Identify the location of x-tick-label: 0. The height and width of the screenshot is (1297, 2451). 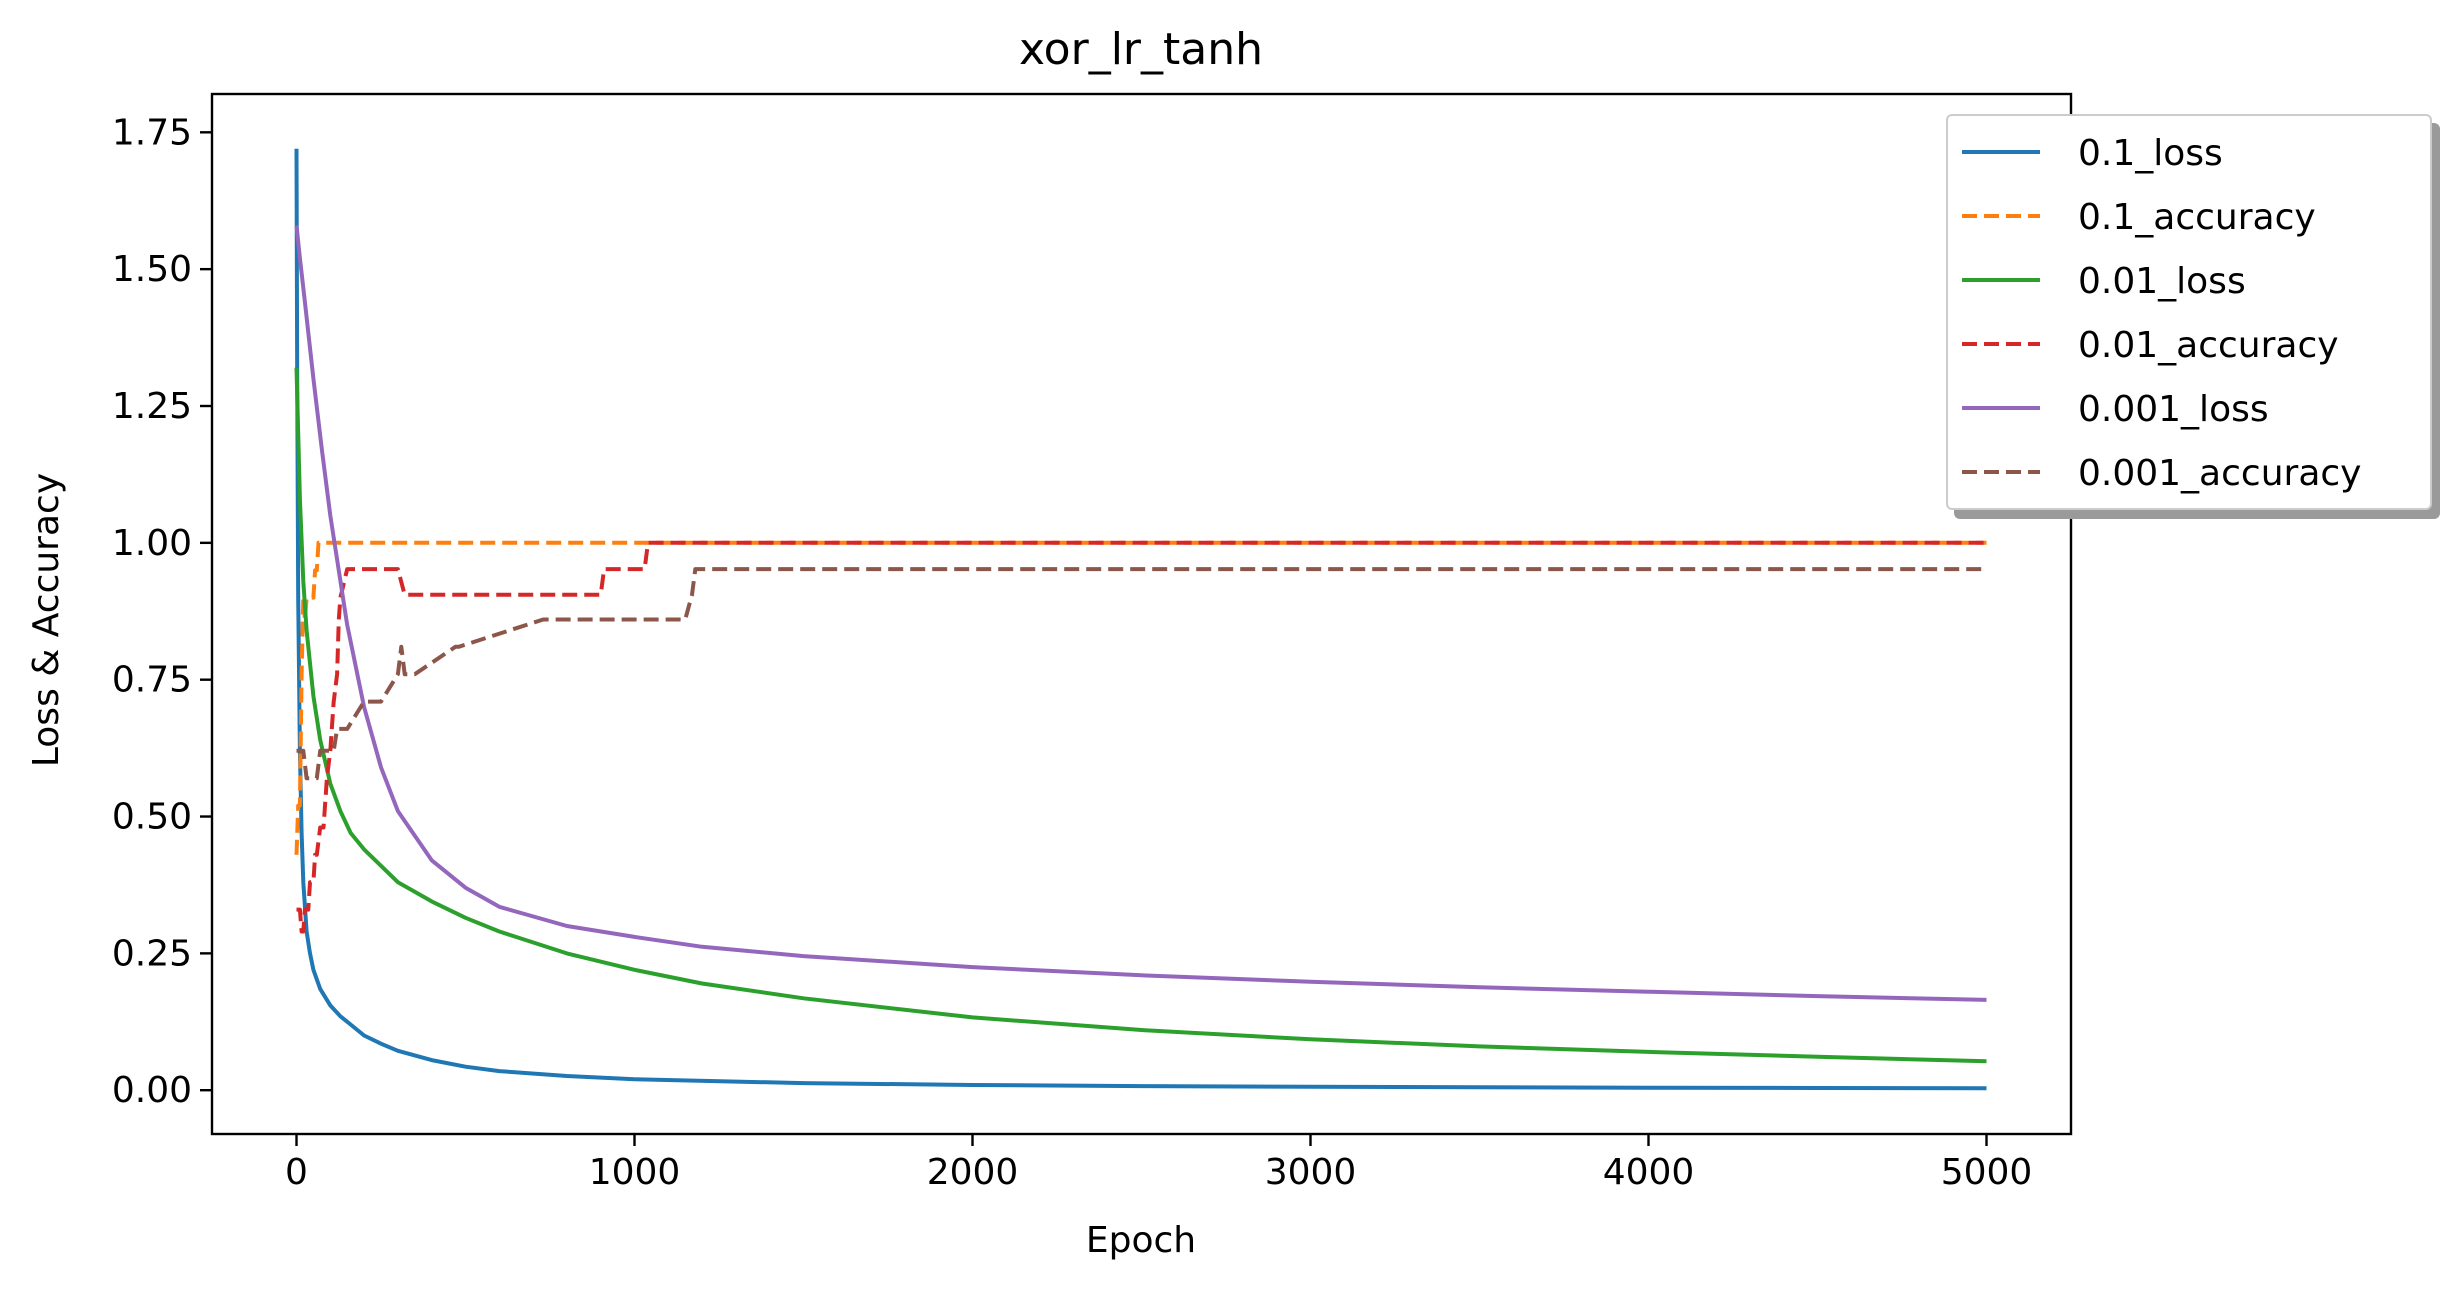
(296, 1172).